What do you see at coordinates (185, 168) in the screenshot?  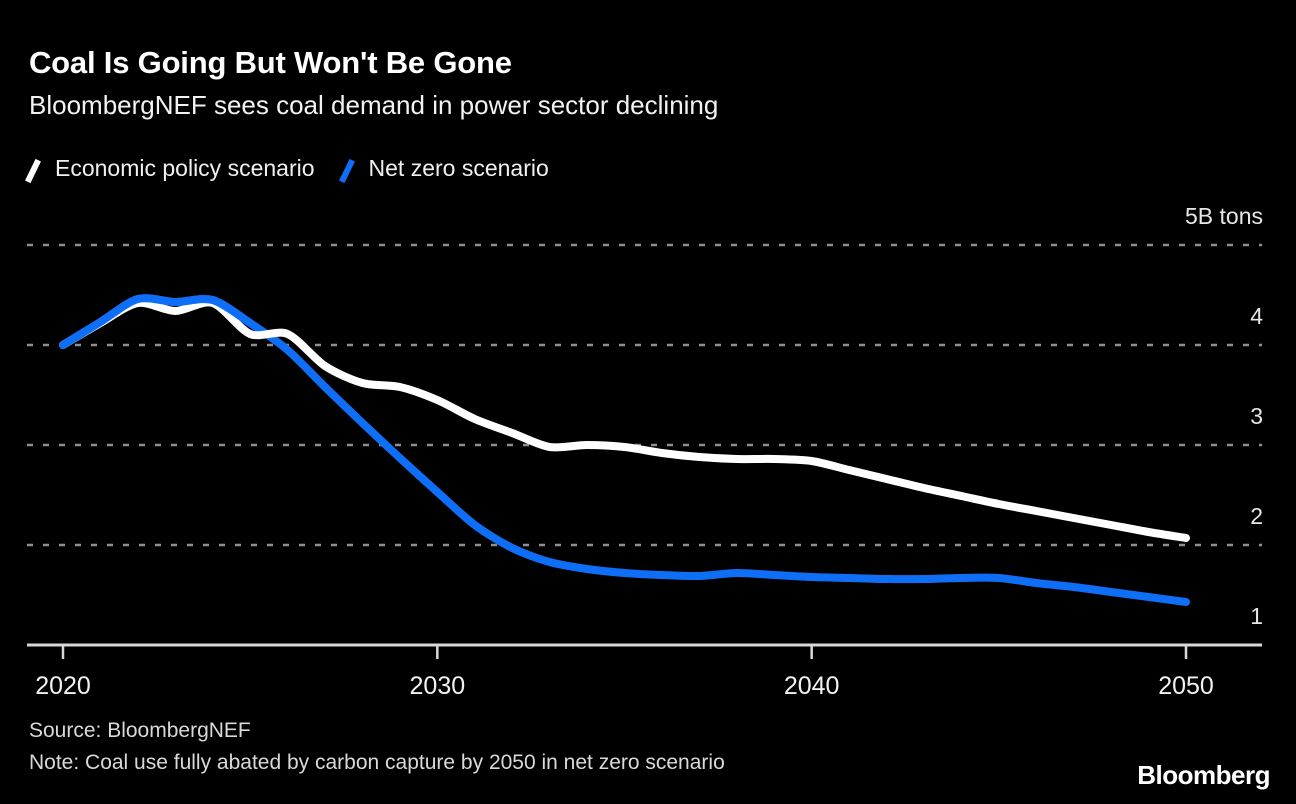 I see `legend-item-label: Economic policy scenario` at bounding box center [185, 168].